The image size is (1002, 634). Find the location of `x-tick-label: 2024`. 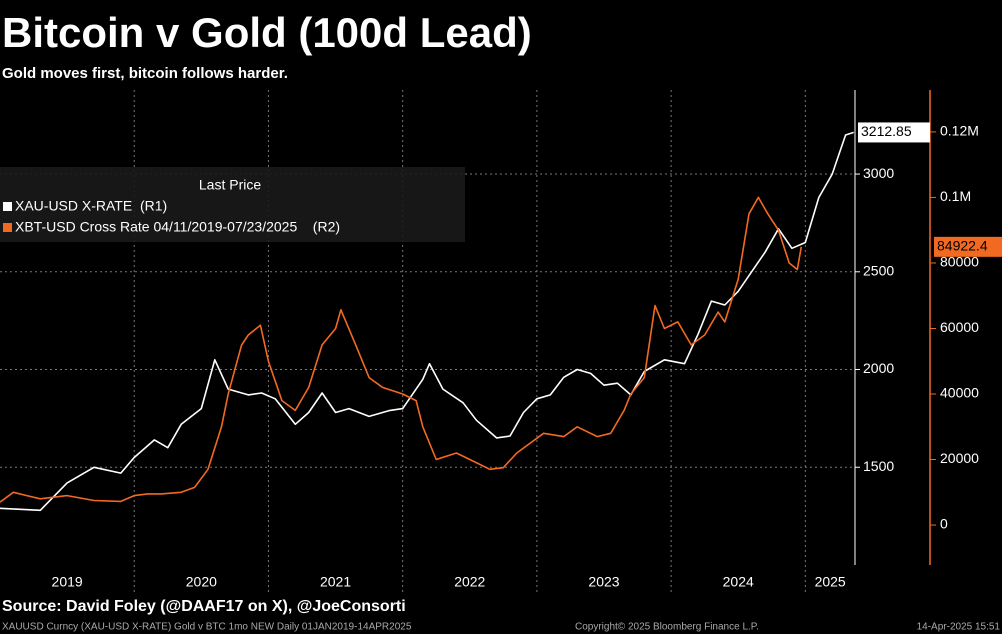

x-tick-label: 2024 is located at coordinates (738, 582).